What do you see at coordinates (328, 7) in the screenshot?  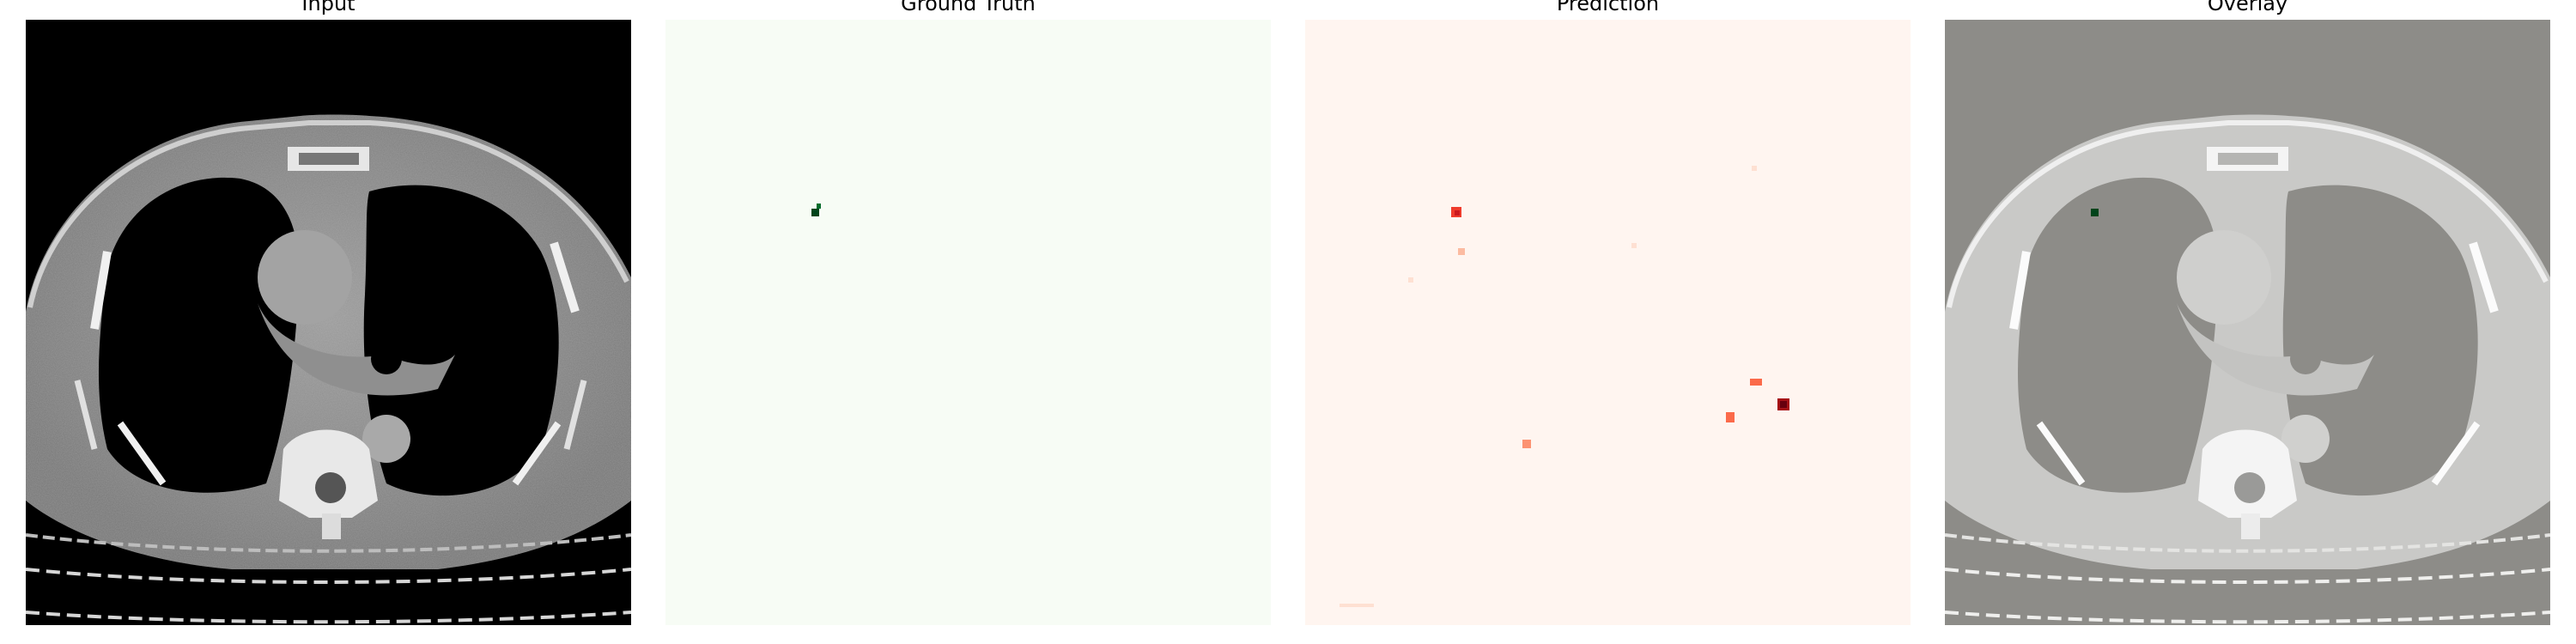 I see `input-title: Input` at bounding box center [328, 7].